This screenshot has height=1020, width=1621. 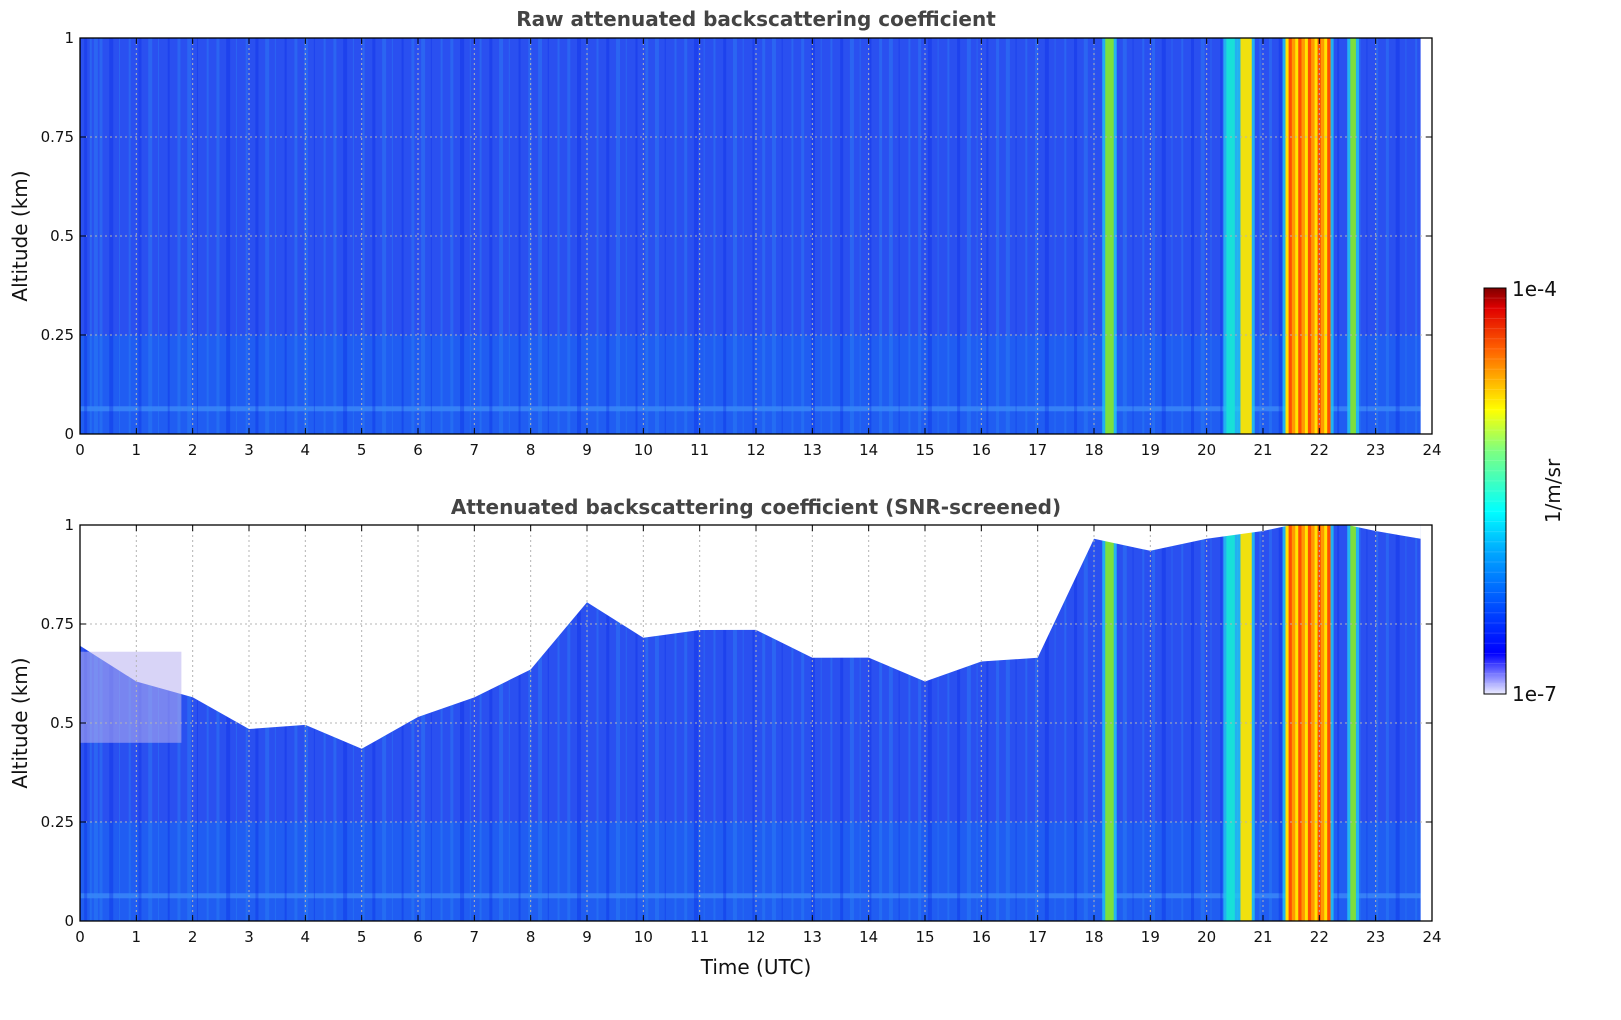 I want to click on x-tick-label: 18, so click(x=1093, y=937).